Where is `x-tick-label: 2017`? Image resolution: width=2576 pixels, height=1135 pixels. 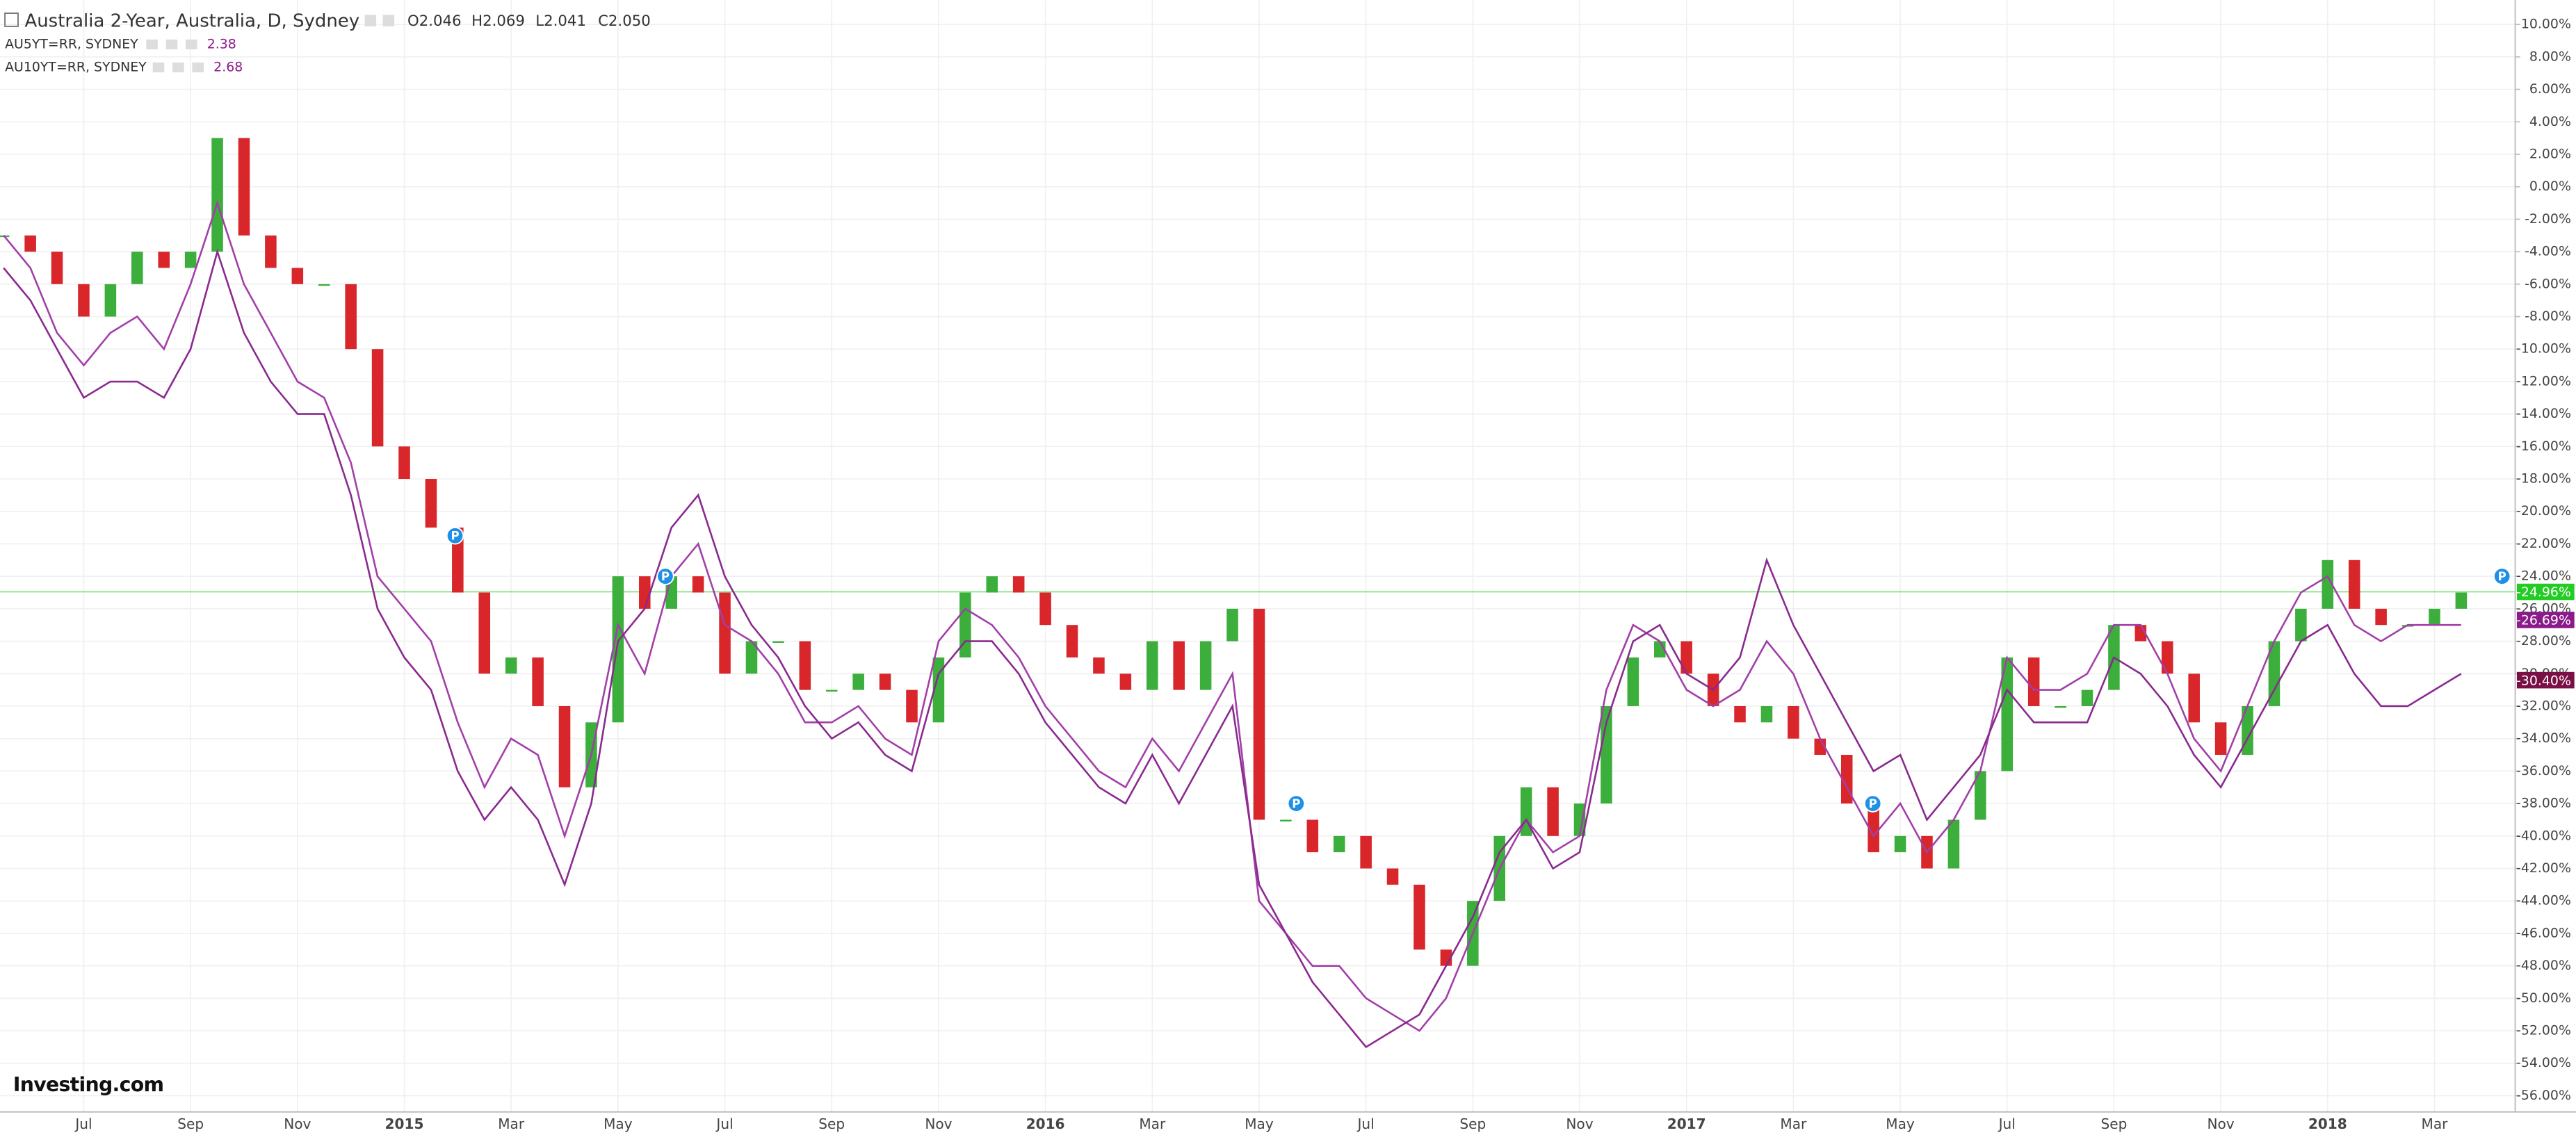 x-tick-label: 2017 is located at coordinates (1686, 1124).